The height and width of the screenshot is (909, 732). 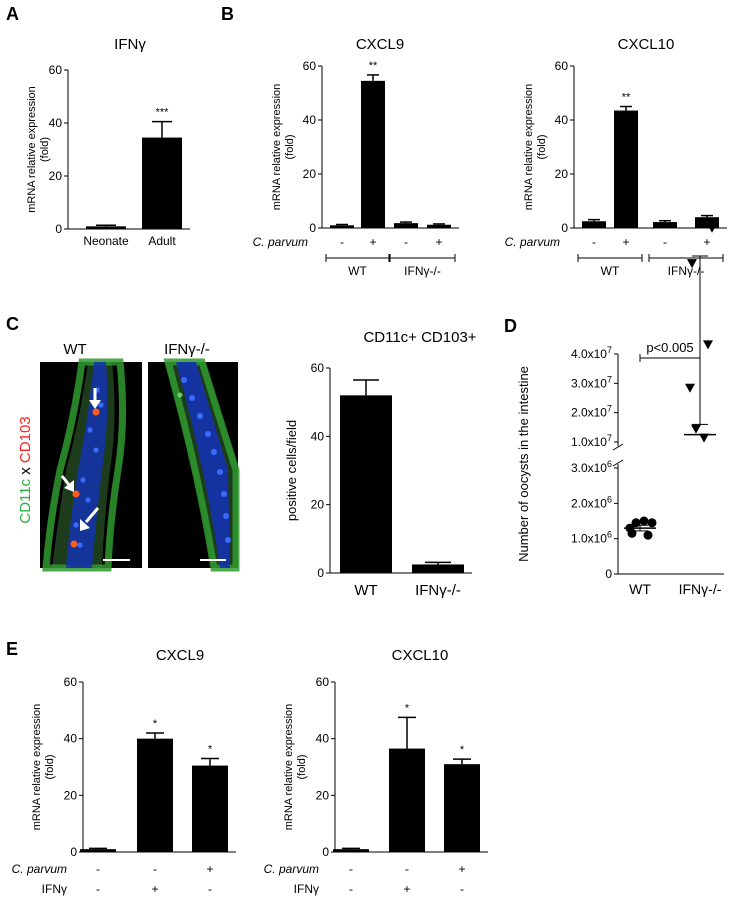 What do you see at coordinates (422, 271) in the screenshot?
I see `group-label: IFNγ-/-` at bounding box center [422, 271].